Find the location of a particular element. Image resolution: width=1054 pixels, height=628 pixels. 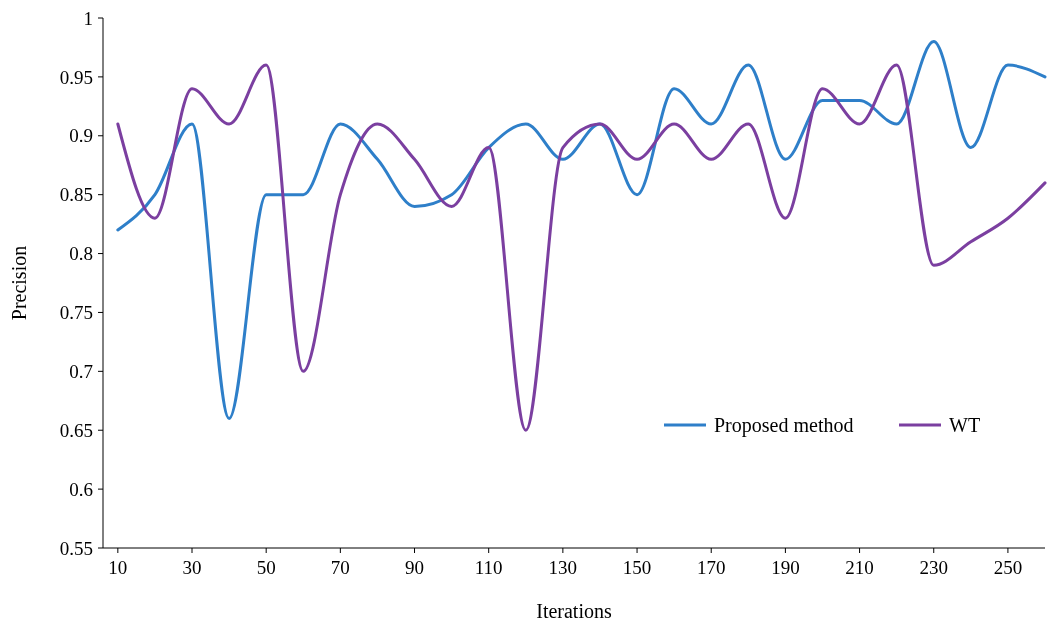

x-tick-label: 130 is located at coordinates (563, 567).